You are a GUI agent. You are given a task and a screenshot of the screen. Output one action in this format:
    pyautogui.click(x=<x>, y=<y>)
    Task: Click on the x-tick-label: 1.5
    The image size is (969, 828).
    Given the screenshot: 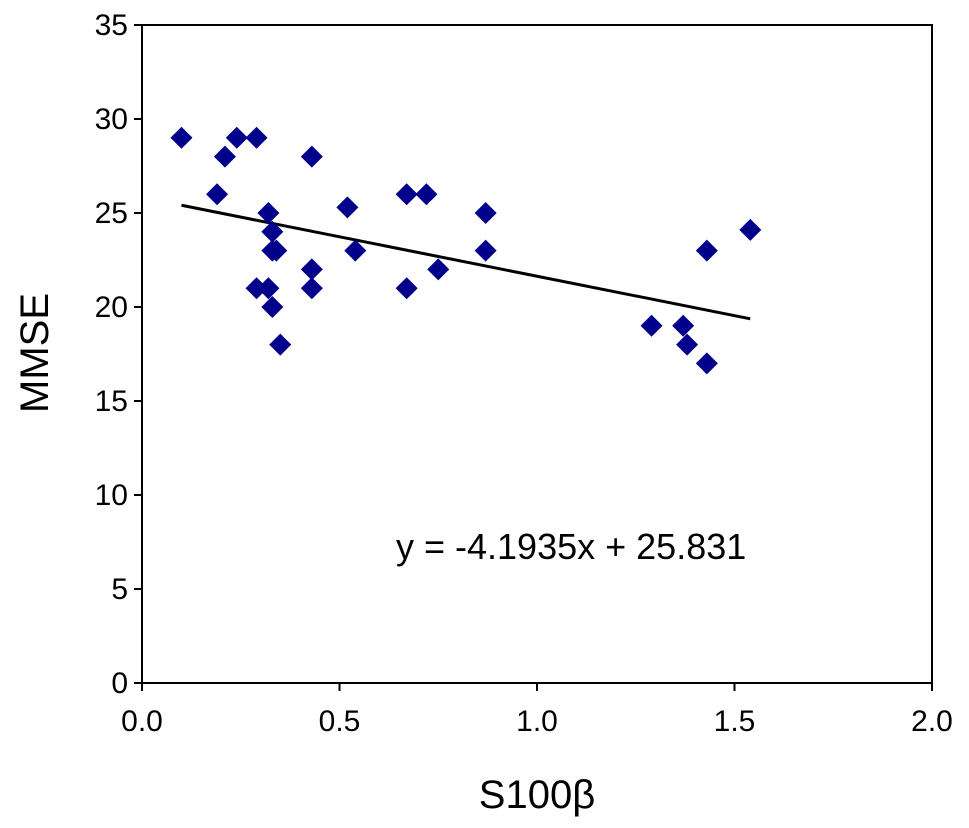 What is the action you would take?
    pyautogui.click(x=735, y=721)
    